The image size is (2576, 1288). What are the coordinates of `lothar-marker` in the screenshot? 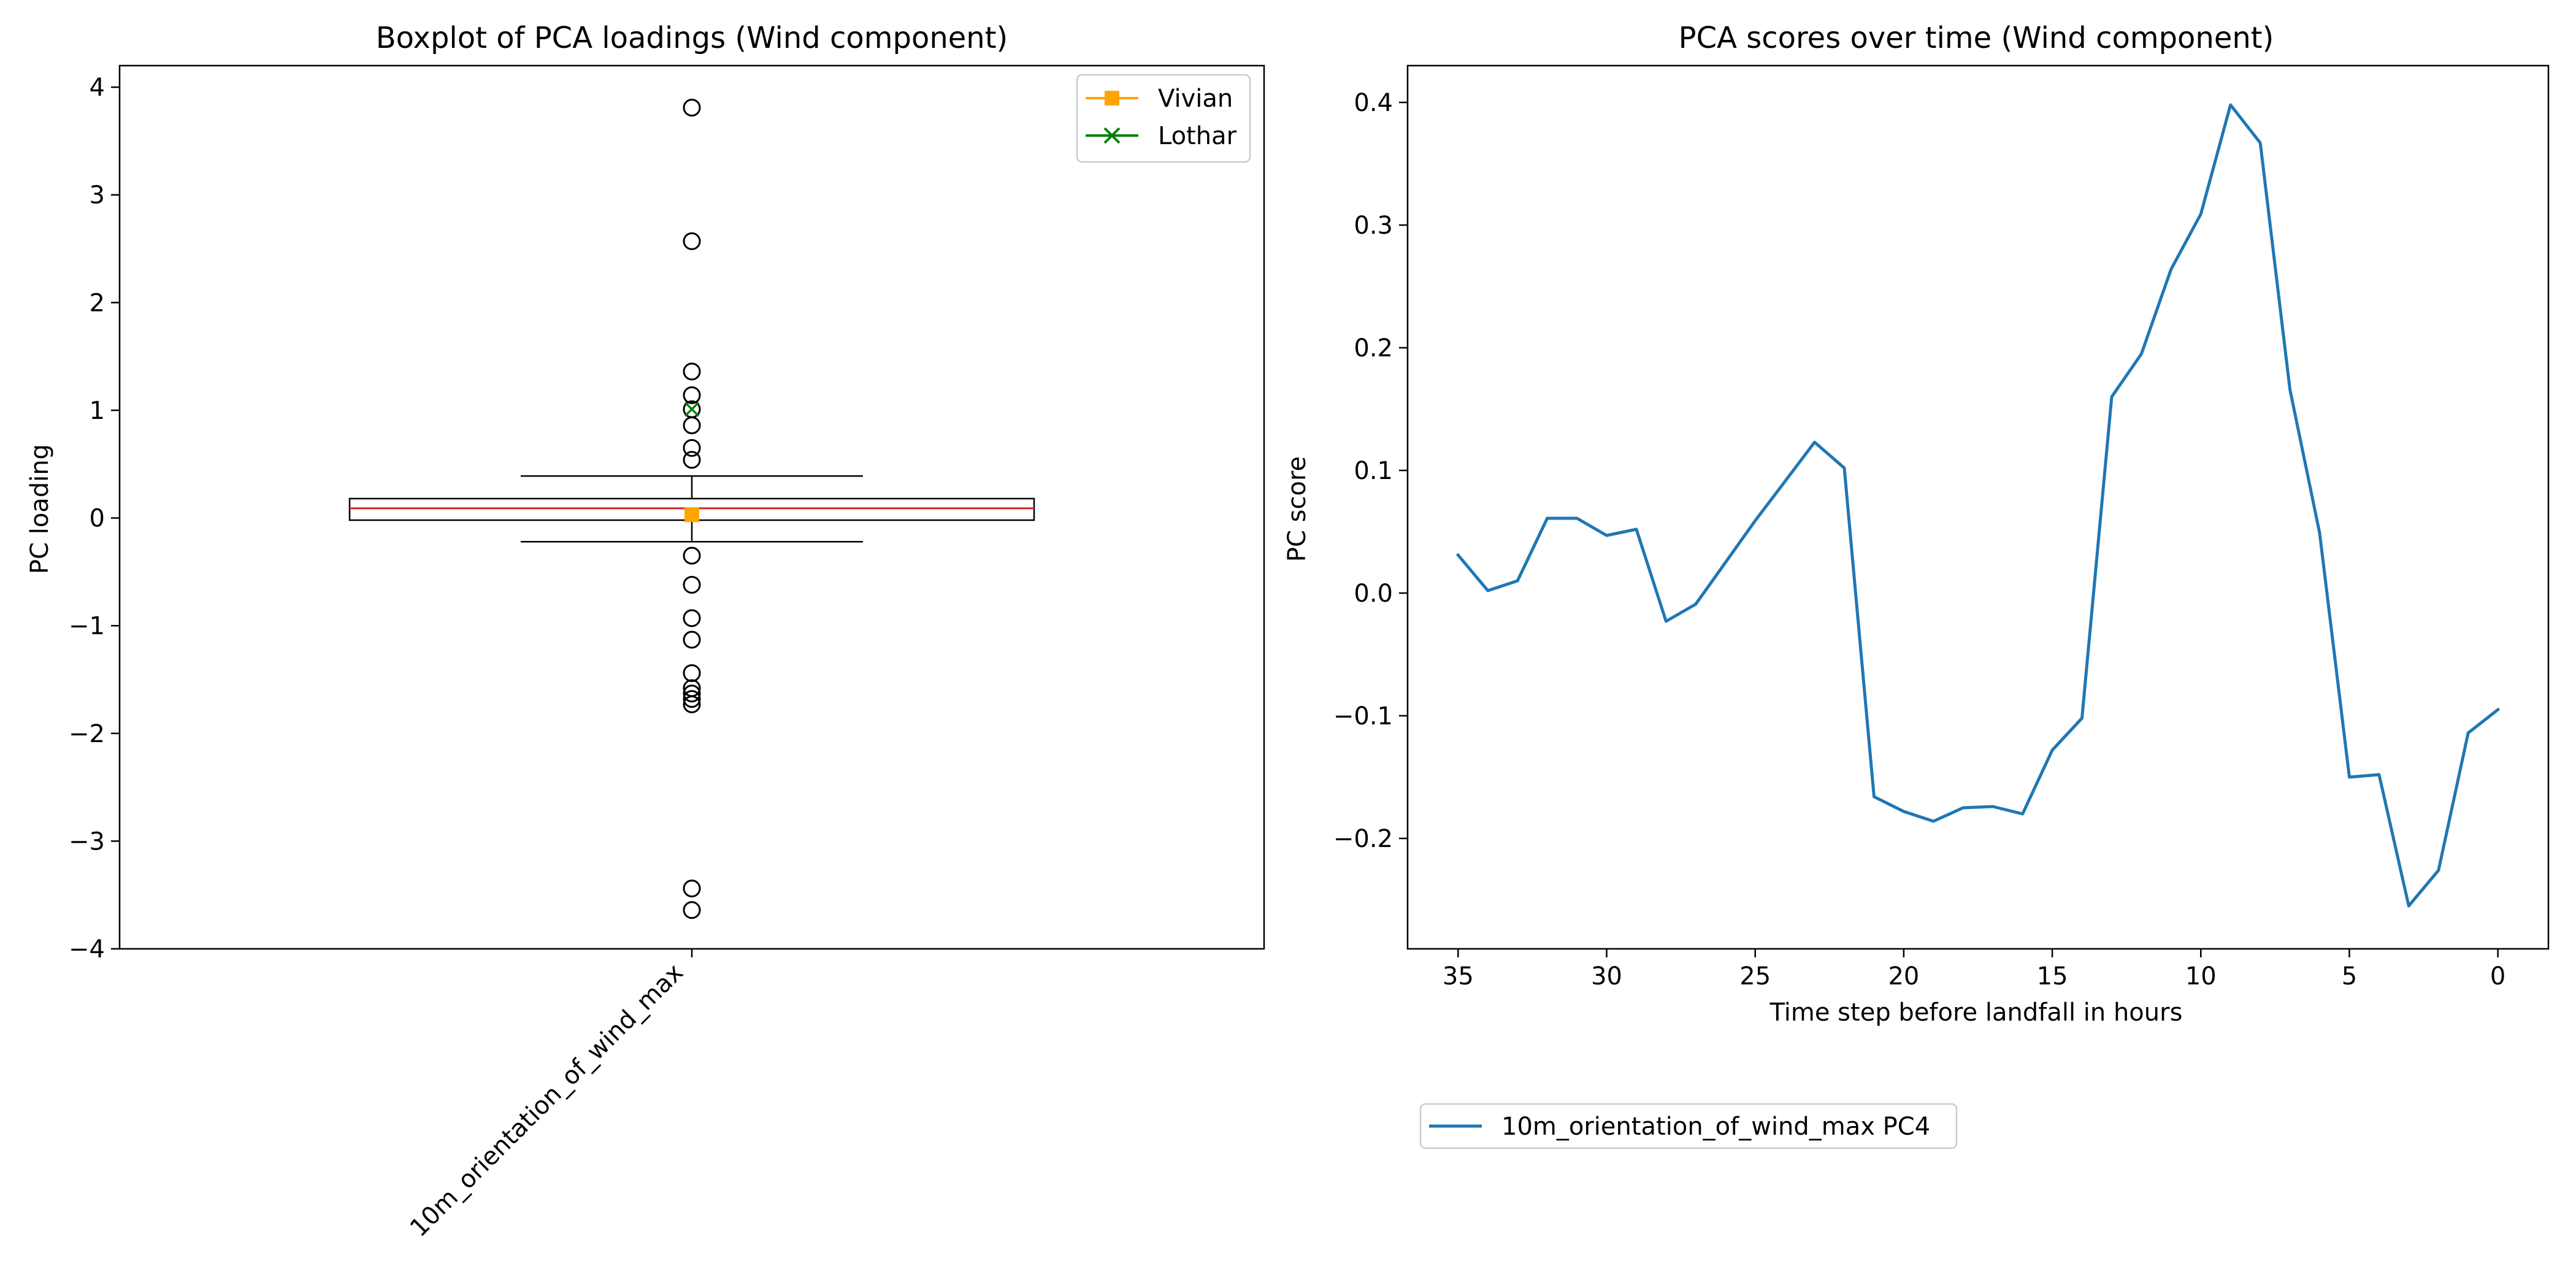 It's located at (692, 409).